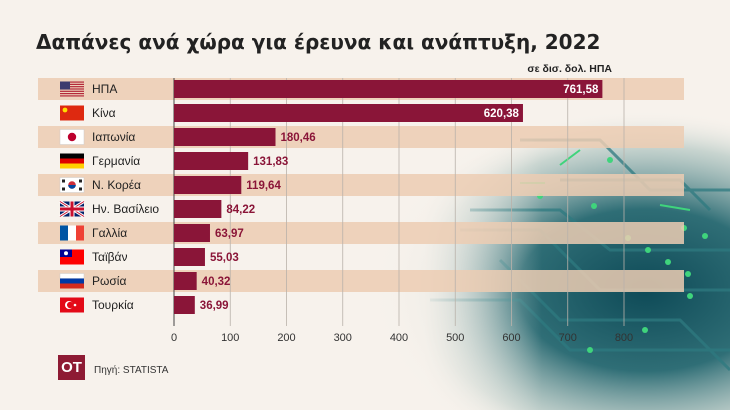 The image size is (730, 410). I want to click on value-label: 36,99, so click(214, 306).